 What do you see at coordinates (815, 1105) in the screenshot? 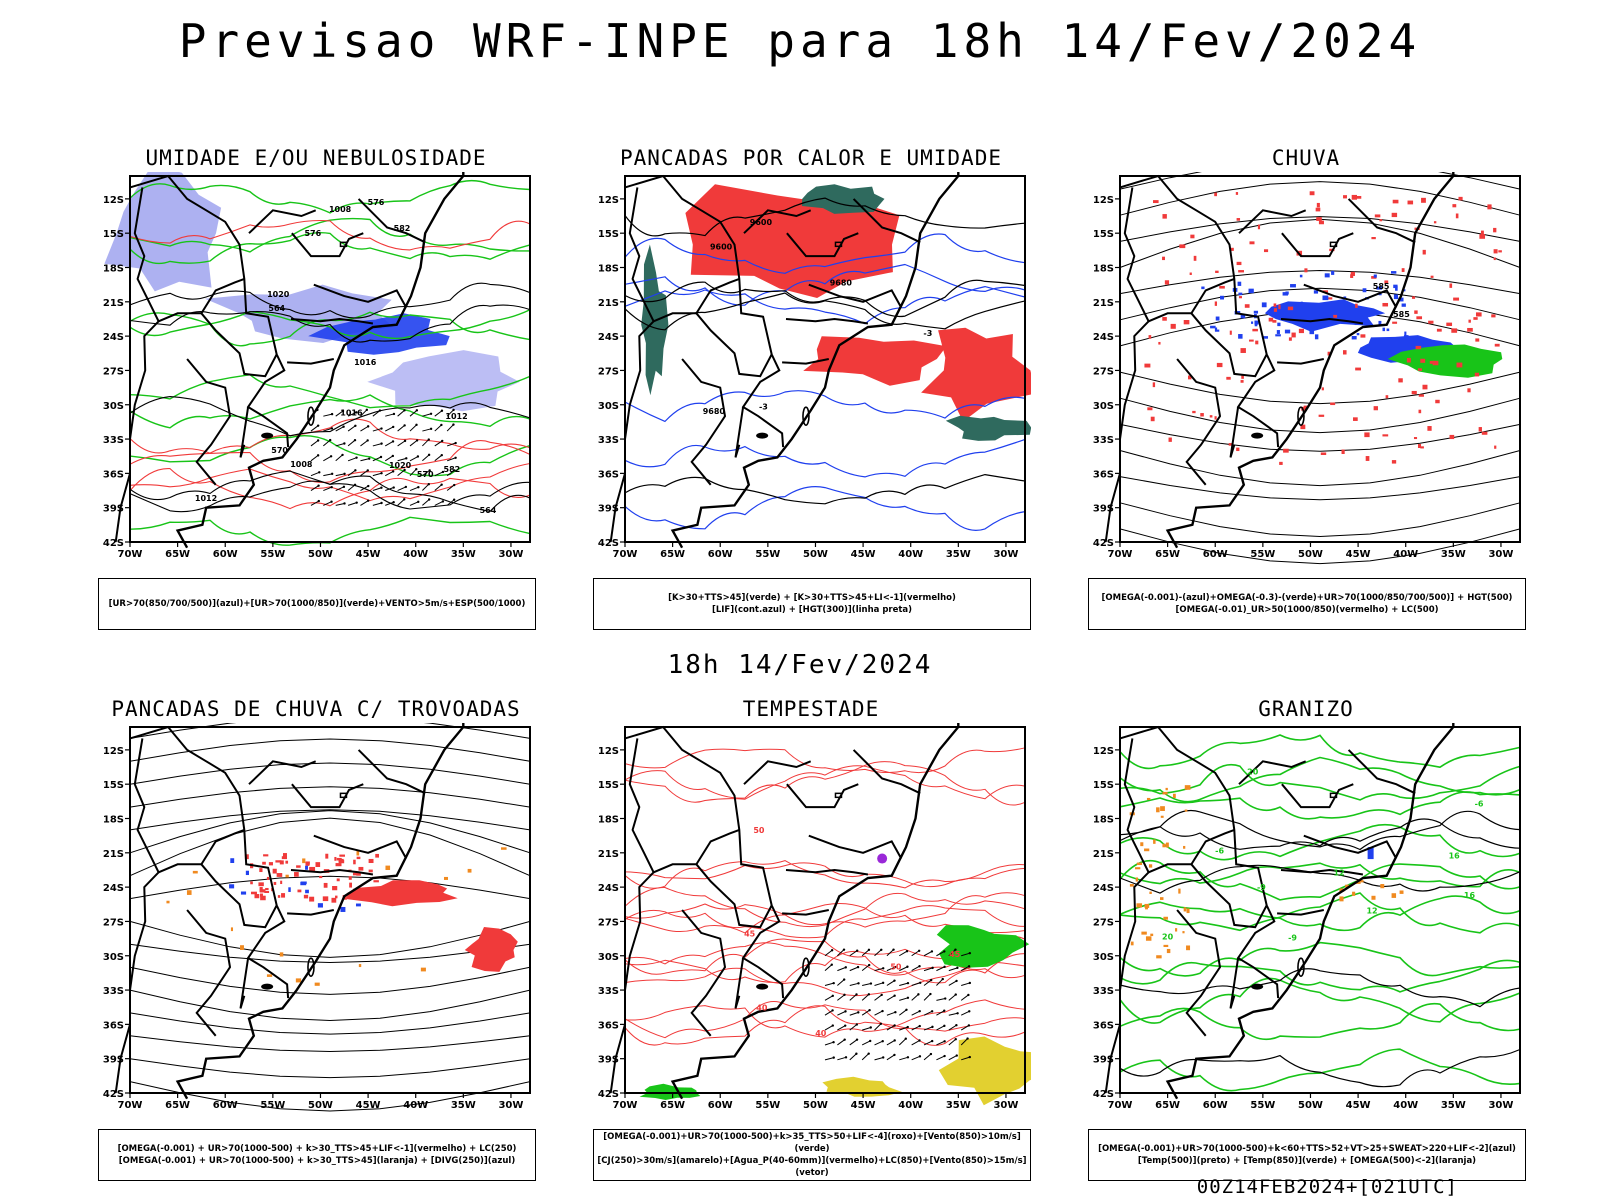
I see `lon-tick-label: 50W` at bounding box center [815, 1105].